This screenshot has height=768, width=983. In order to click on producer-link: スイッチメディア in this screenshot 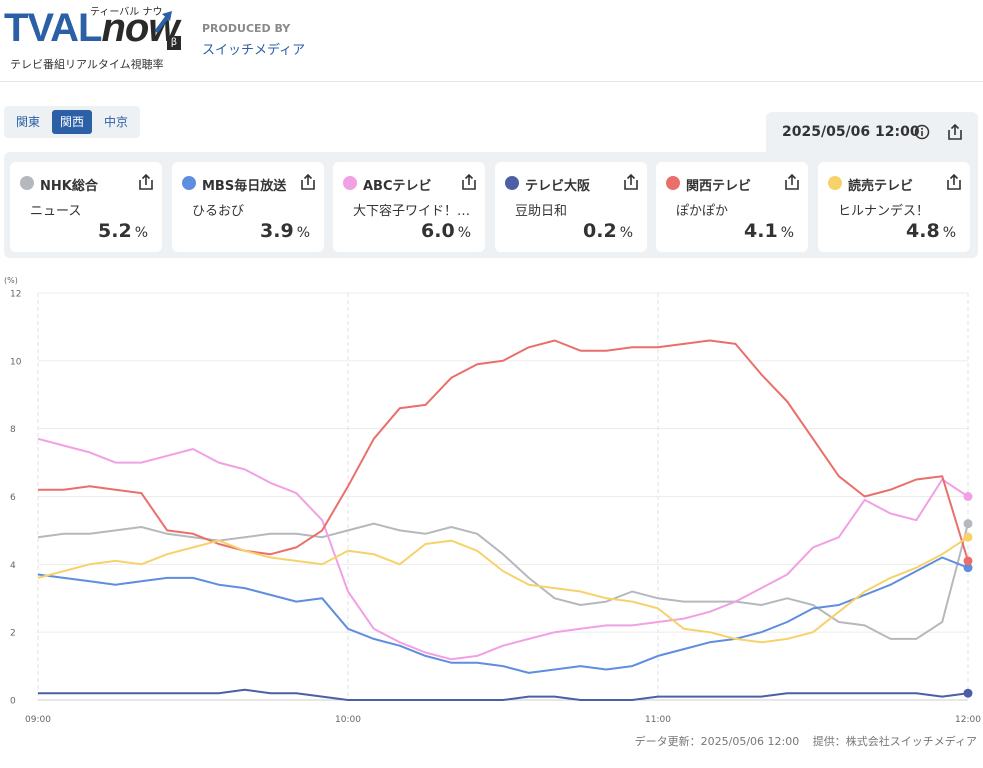, I will do `click(254, 50)`.